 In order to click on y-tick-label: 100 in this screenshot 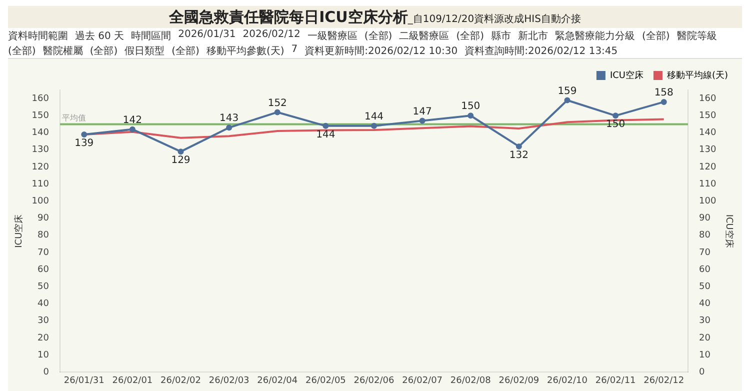, I will do `click(41, 201)`.